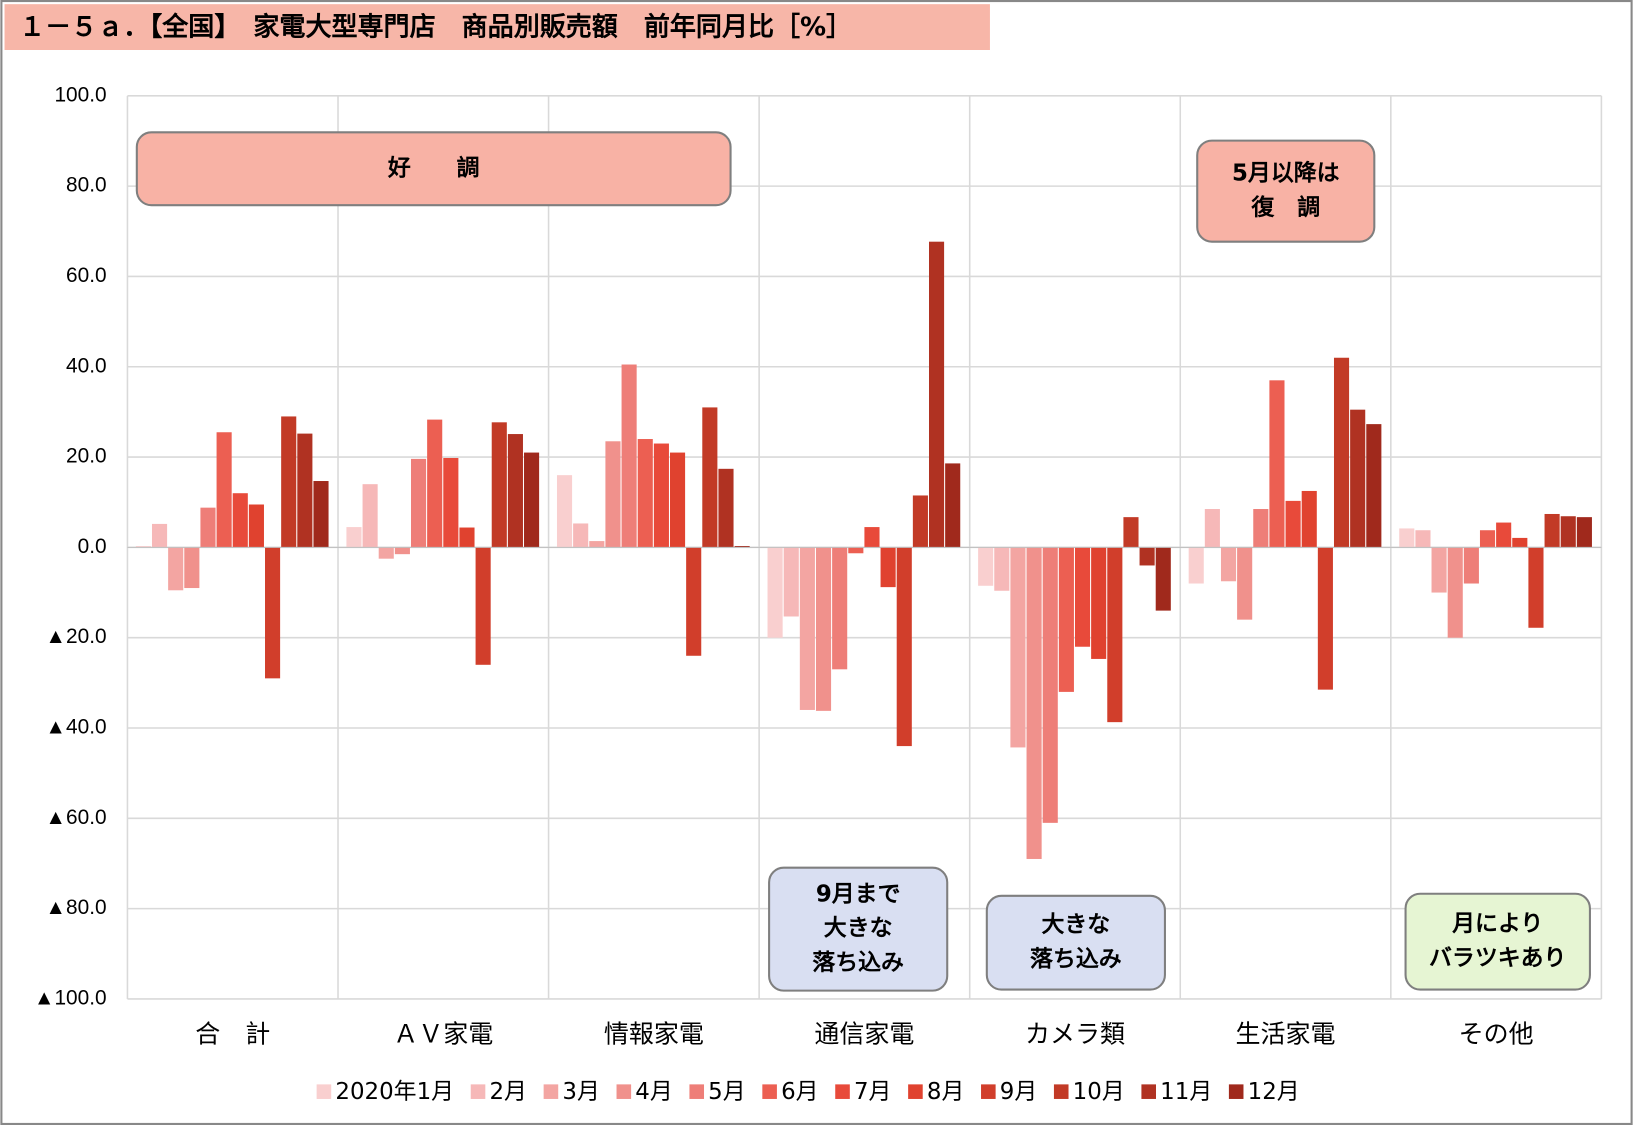 This screenshot has width=1633, height=1125. Describe the element at coordinates (86, 456) in the screenshot. I see `y-tick-label: 20.0` at that location.